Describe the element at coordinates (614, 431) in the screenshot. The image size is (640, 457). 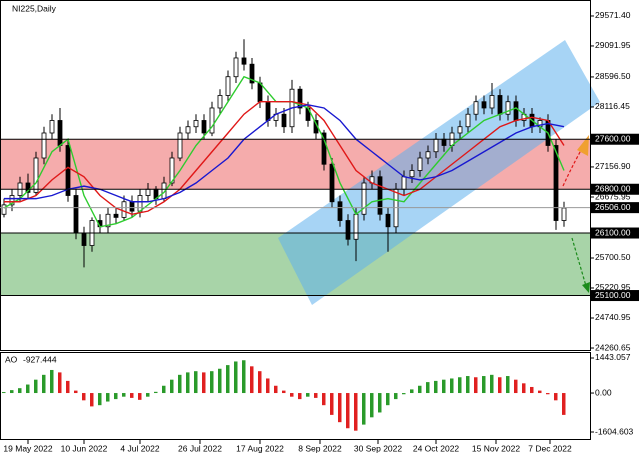
I see `y2-tick-label: -1604.603` at that location.